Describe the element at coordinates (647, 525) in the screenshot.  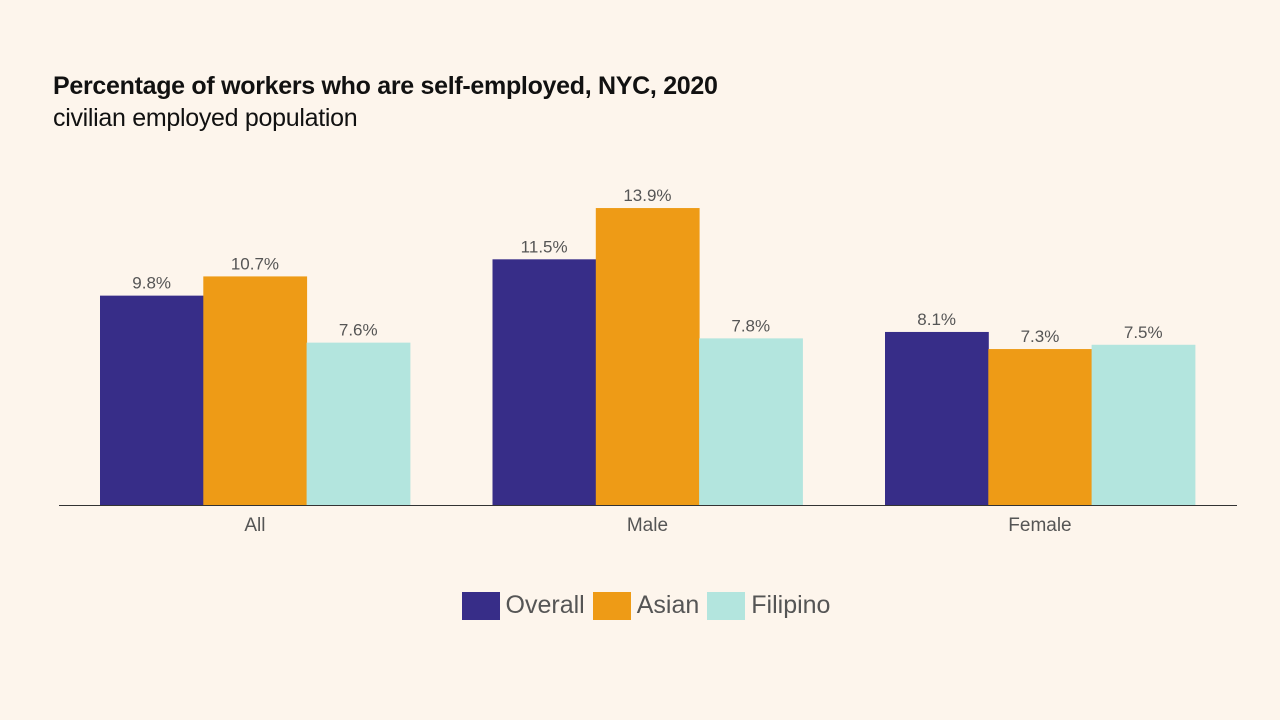
I see `x-tick-label-male: Male` at that location.